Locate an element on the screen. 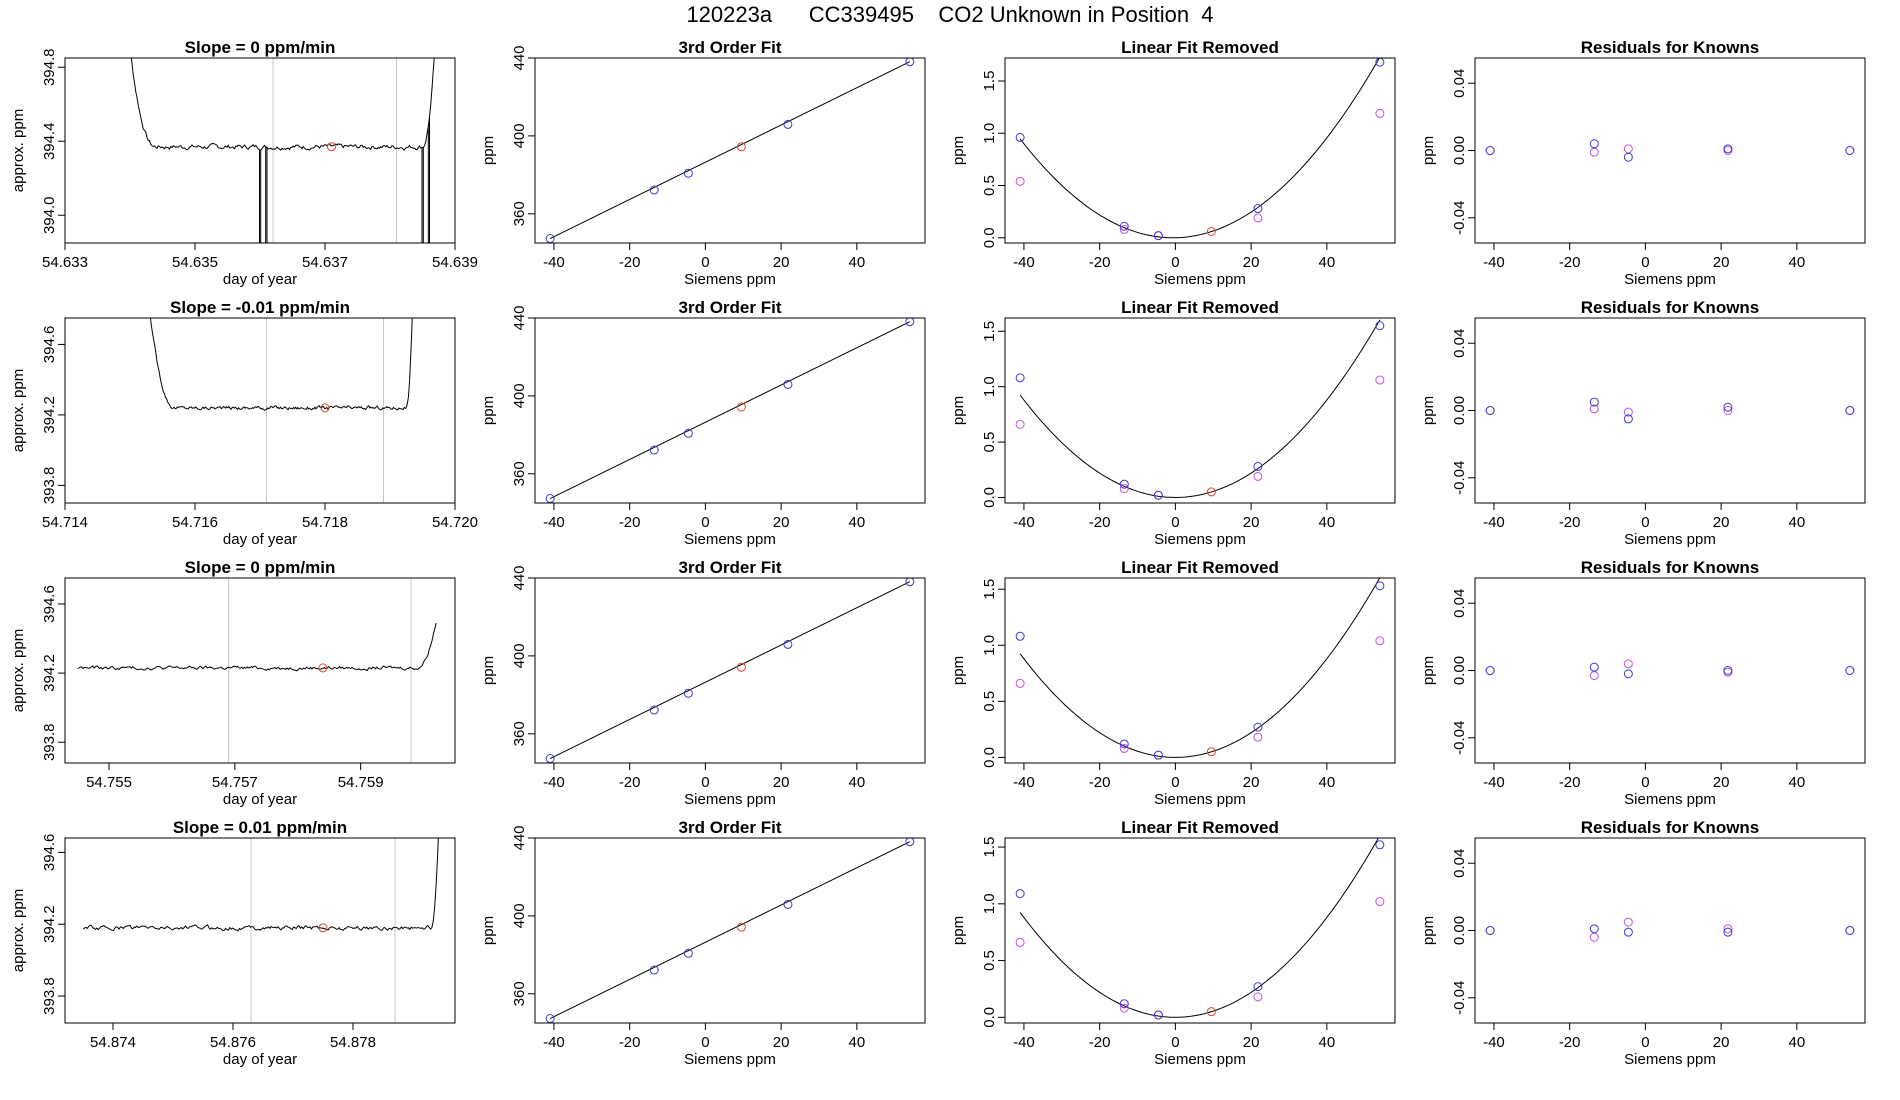 The image size is (1900, 1100). fit-line is located at coordinates (730, 930).